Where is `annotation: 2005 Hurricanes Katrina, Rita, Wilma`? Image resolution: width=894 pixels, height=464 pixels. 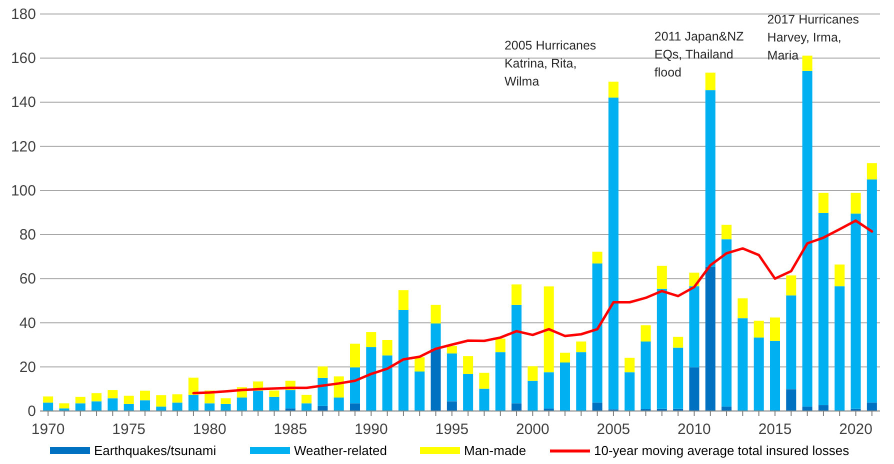
annotation: 2005 Hurricanes Katrina, Rita, Wilma is located at coordinates (550, 63).